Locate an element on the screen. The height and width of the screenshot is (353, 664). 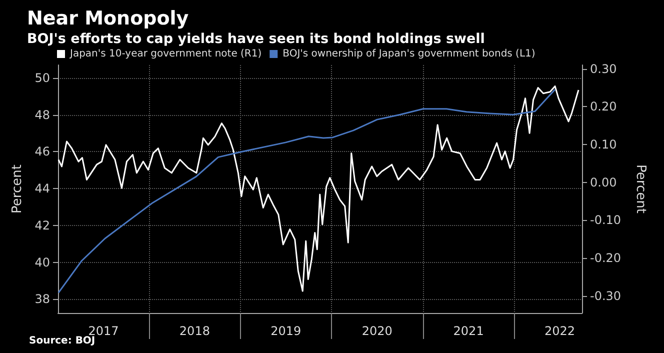
y-tick-label: 40 is located at coordinates (42, 262).